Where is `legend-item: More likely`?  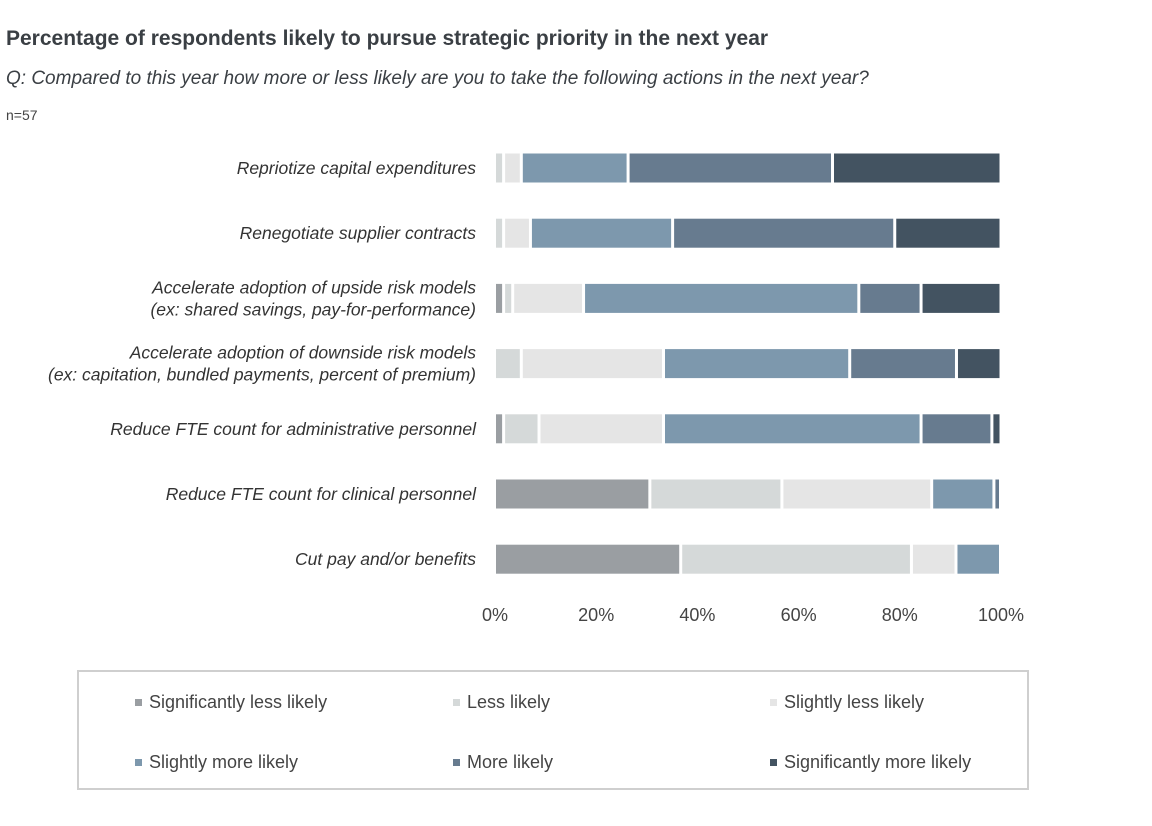
legend-item: More likely is located at coordinates (503, 762).